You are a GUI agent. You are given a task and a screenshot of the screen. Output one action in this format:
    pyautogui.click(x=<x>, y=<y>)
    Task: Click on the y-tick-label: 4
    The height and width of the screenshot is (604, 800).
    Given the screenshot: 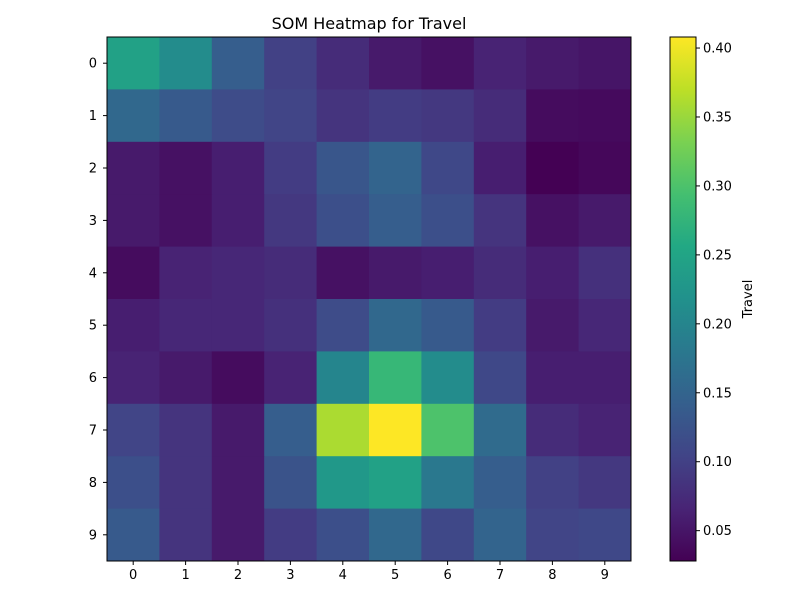 What is the action you would take?
    pyautogui.click(x=93, y=273)
    